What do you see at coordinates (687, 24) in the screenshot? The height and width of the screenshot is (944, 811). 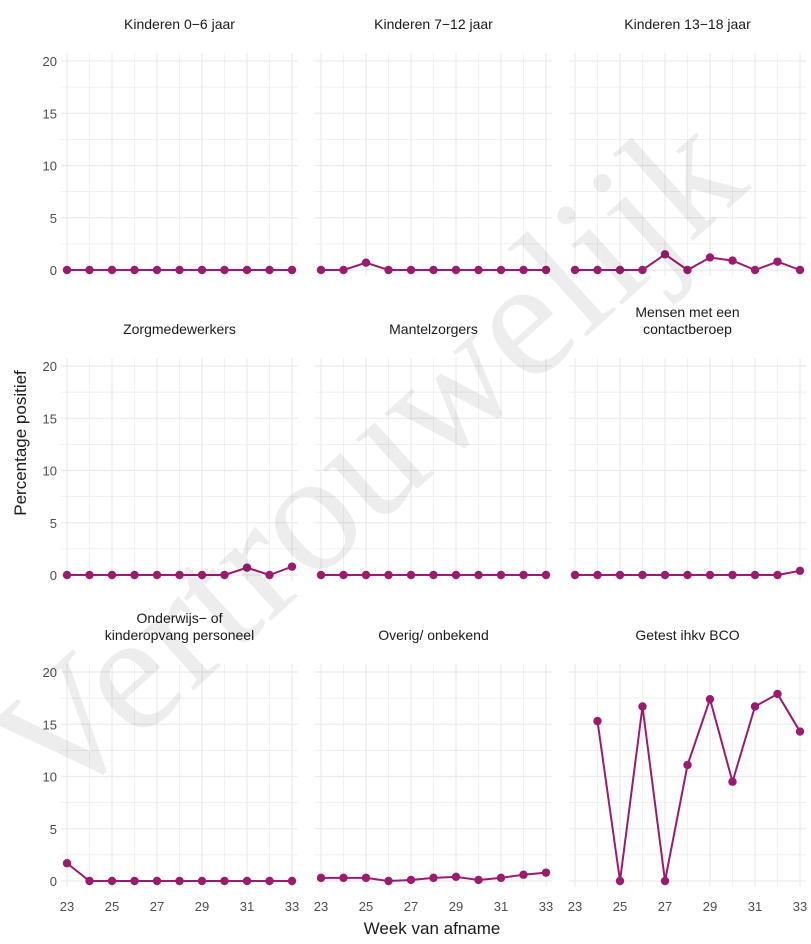 I see `panel-title: Kinderen 13−18 jaar` at bounding box center [687, 24].